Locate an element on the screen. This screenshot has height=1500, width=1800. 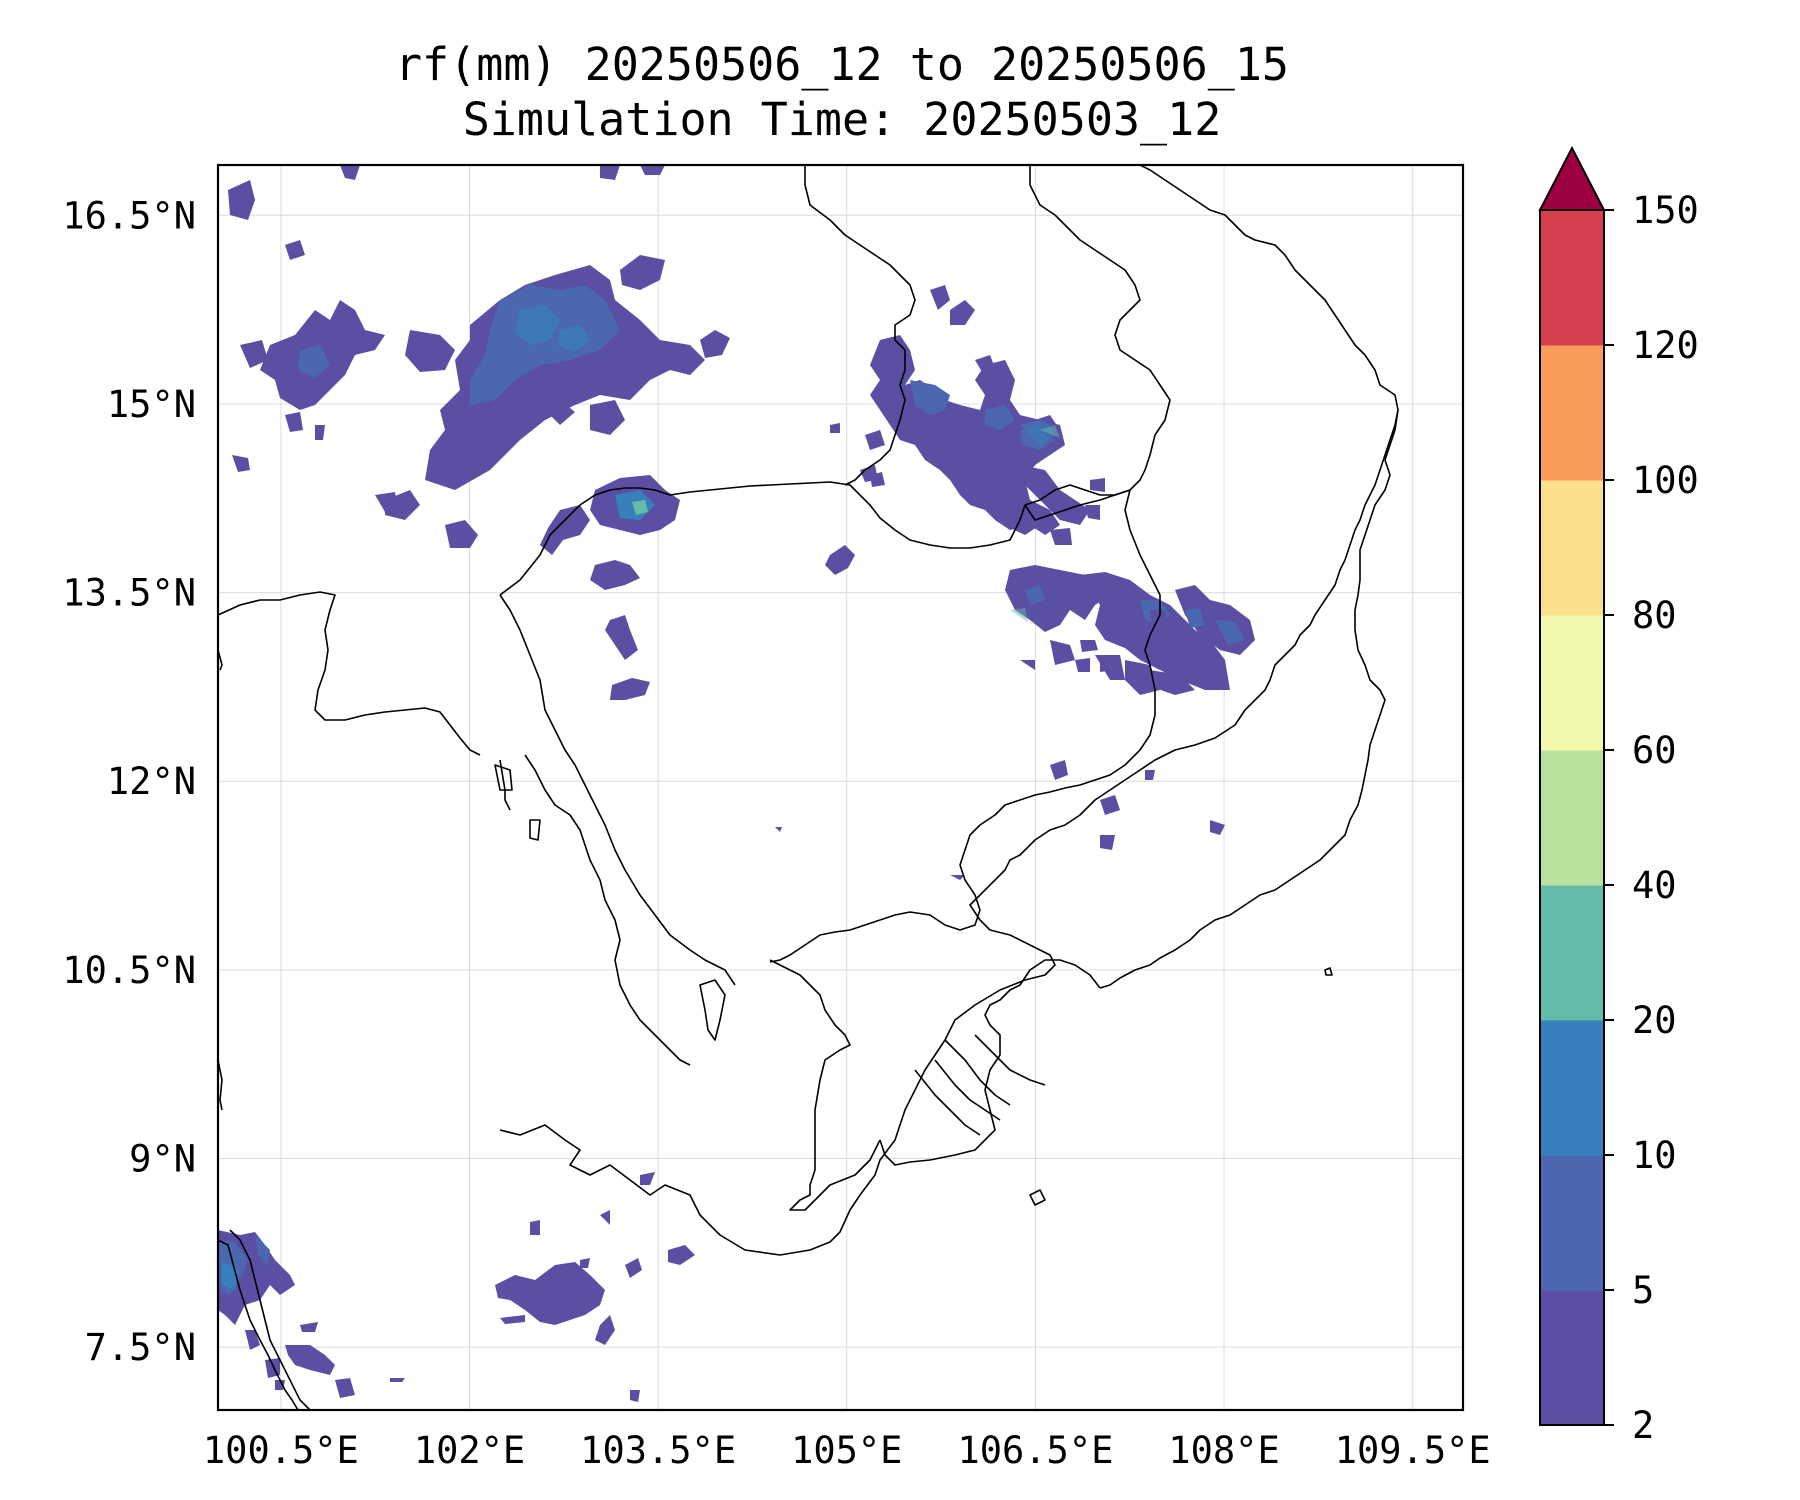
longitude-tick-label: 108°E is located at coordinates (1223, 1450).